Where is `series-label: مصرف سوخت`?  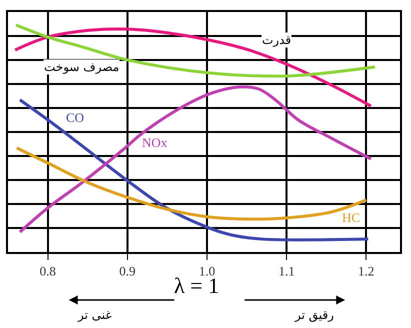 series-label: مصرف سوخت is located at coordinates (82, 67).